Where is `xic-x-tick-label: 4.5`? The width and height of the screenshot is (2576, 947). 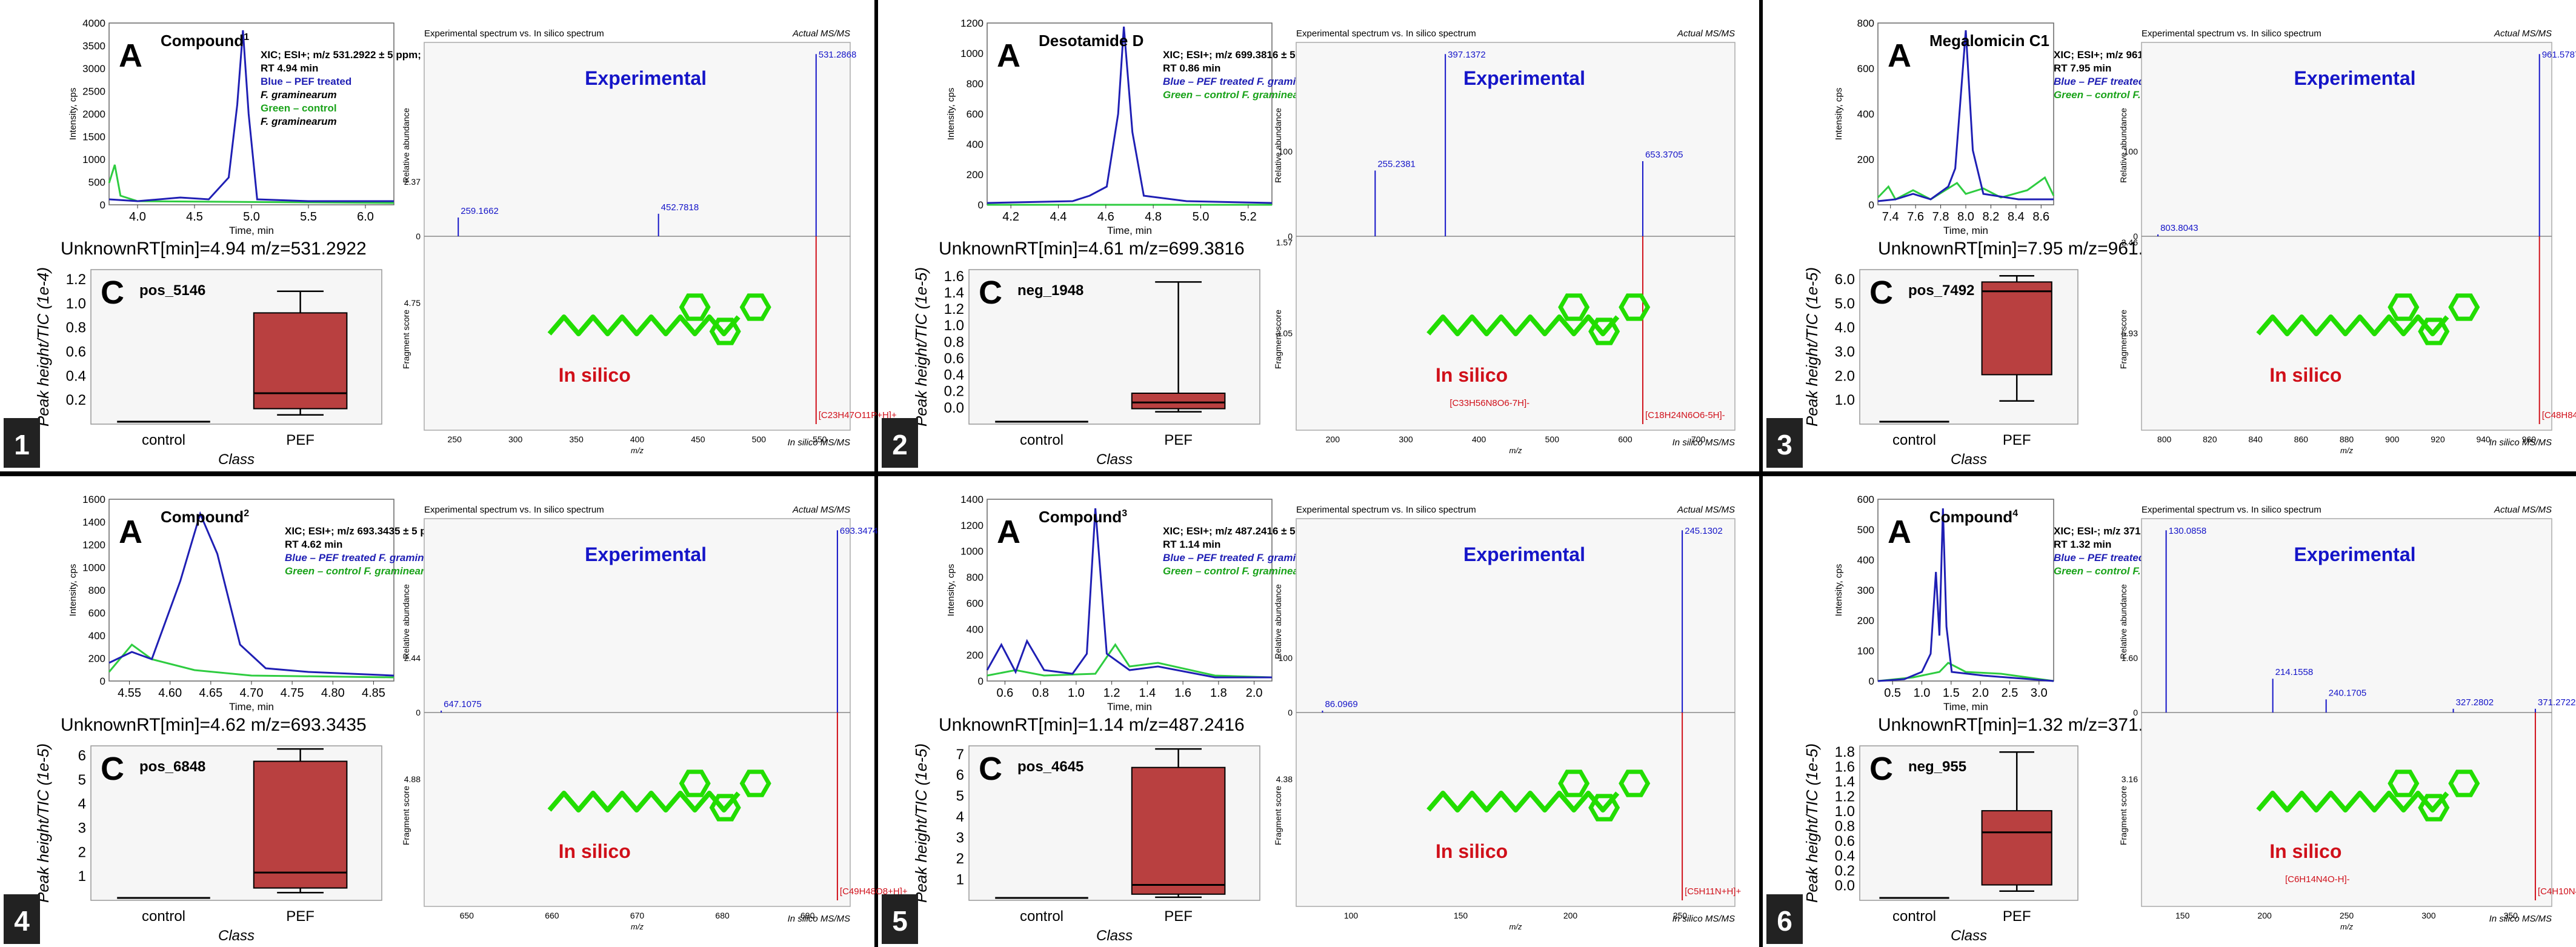
xic-x-tick-label: 4.5 is located at coordinates (194, 217).